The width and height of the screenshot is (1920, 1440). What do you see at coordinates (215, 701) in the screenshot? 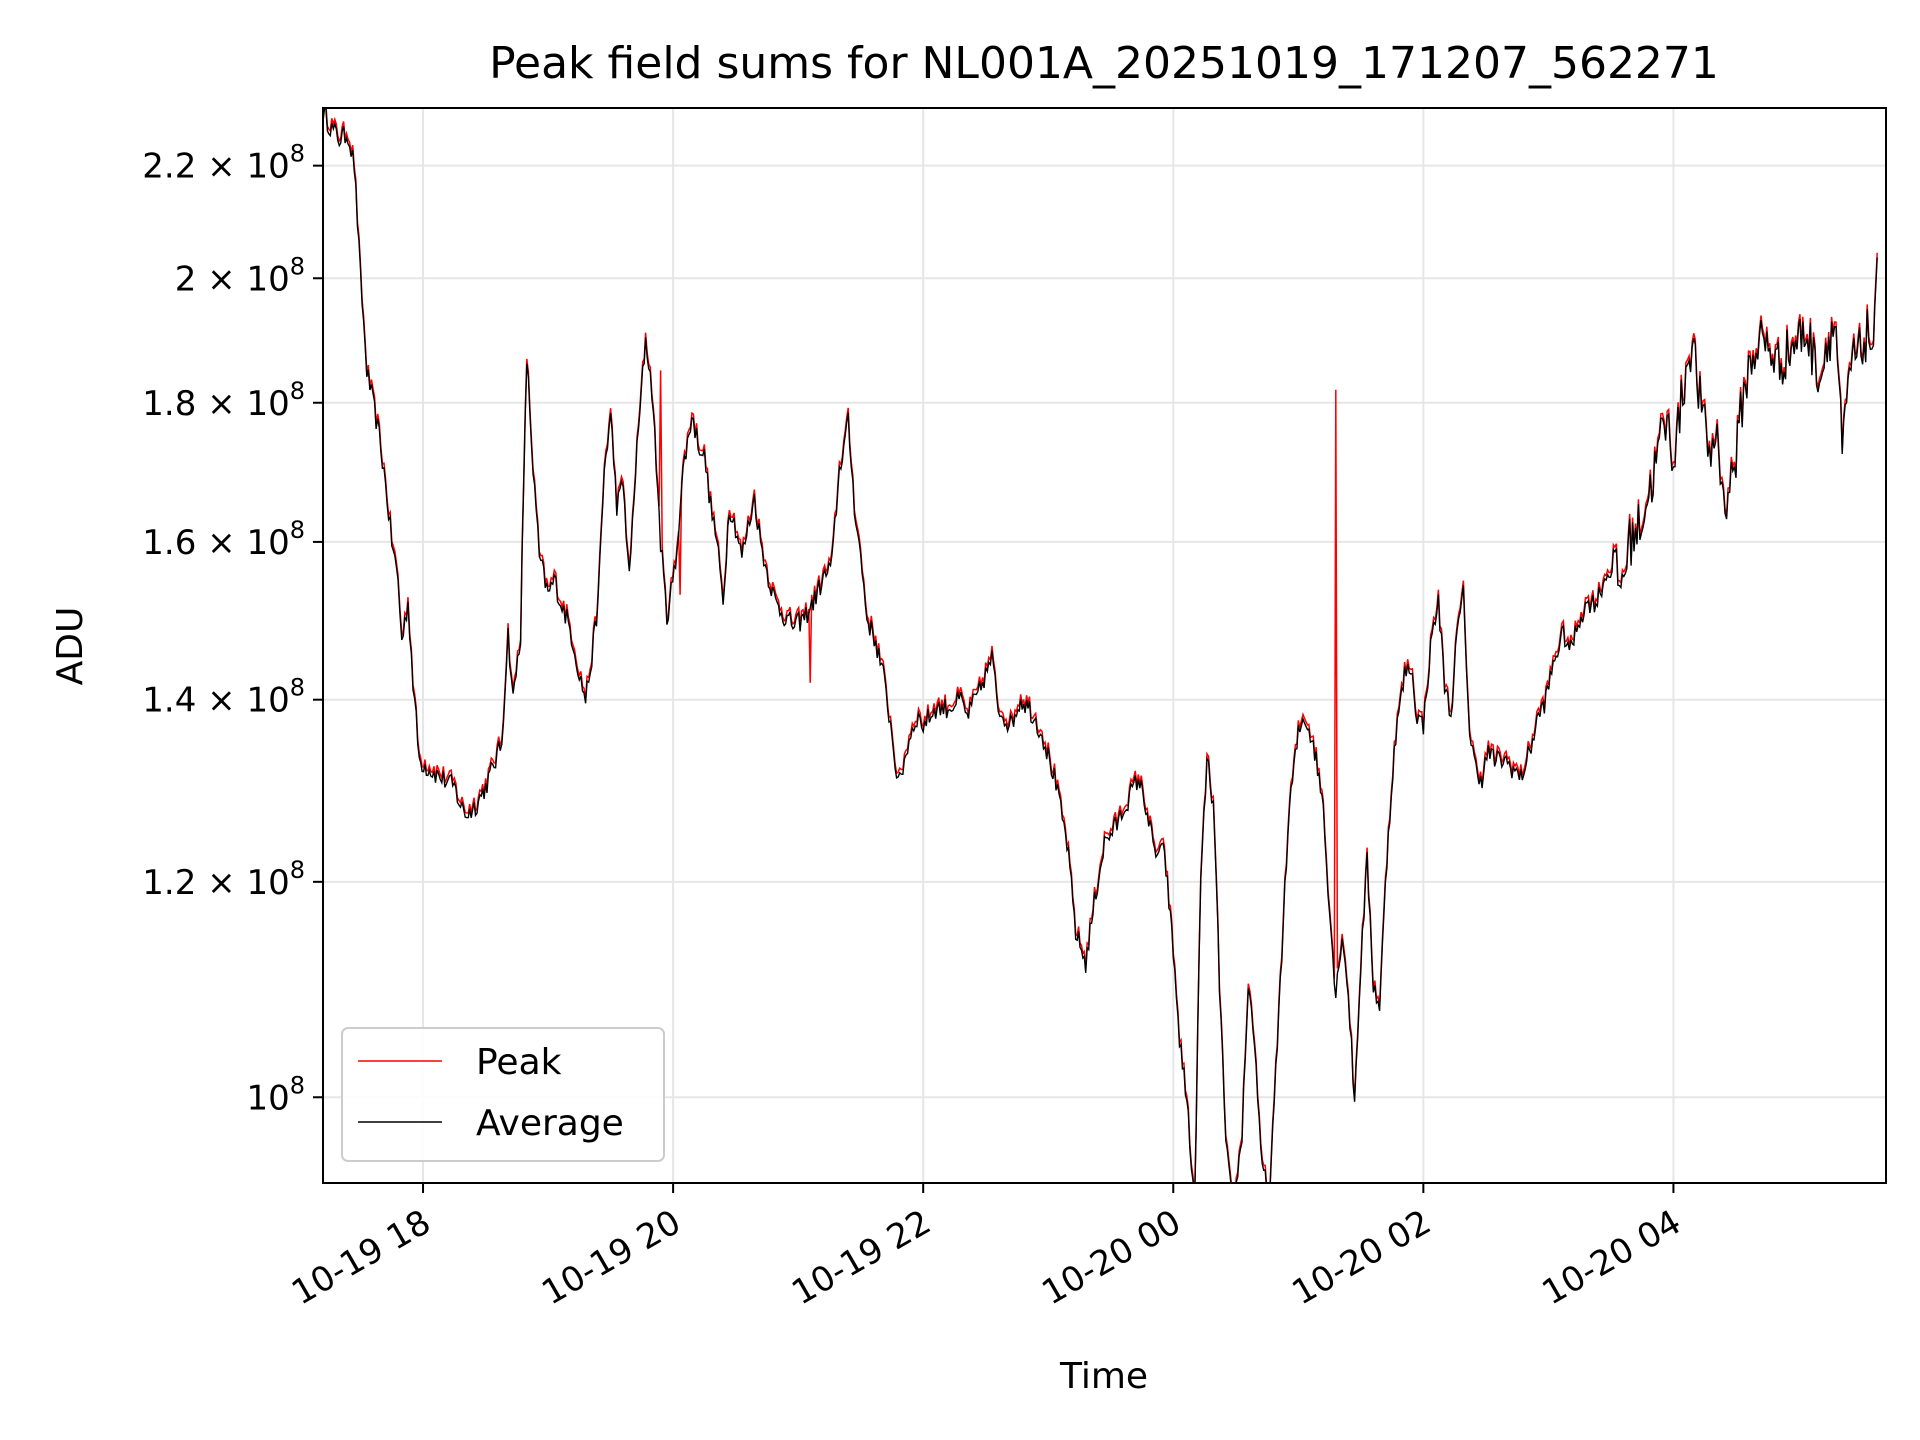
I see `y-tick-mantissa: 1.4 × 10` at bounding box center [215, 701].